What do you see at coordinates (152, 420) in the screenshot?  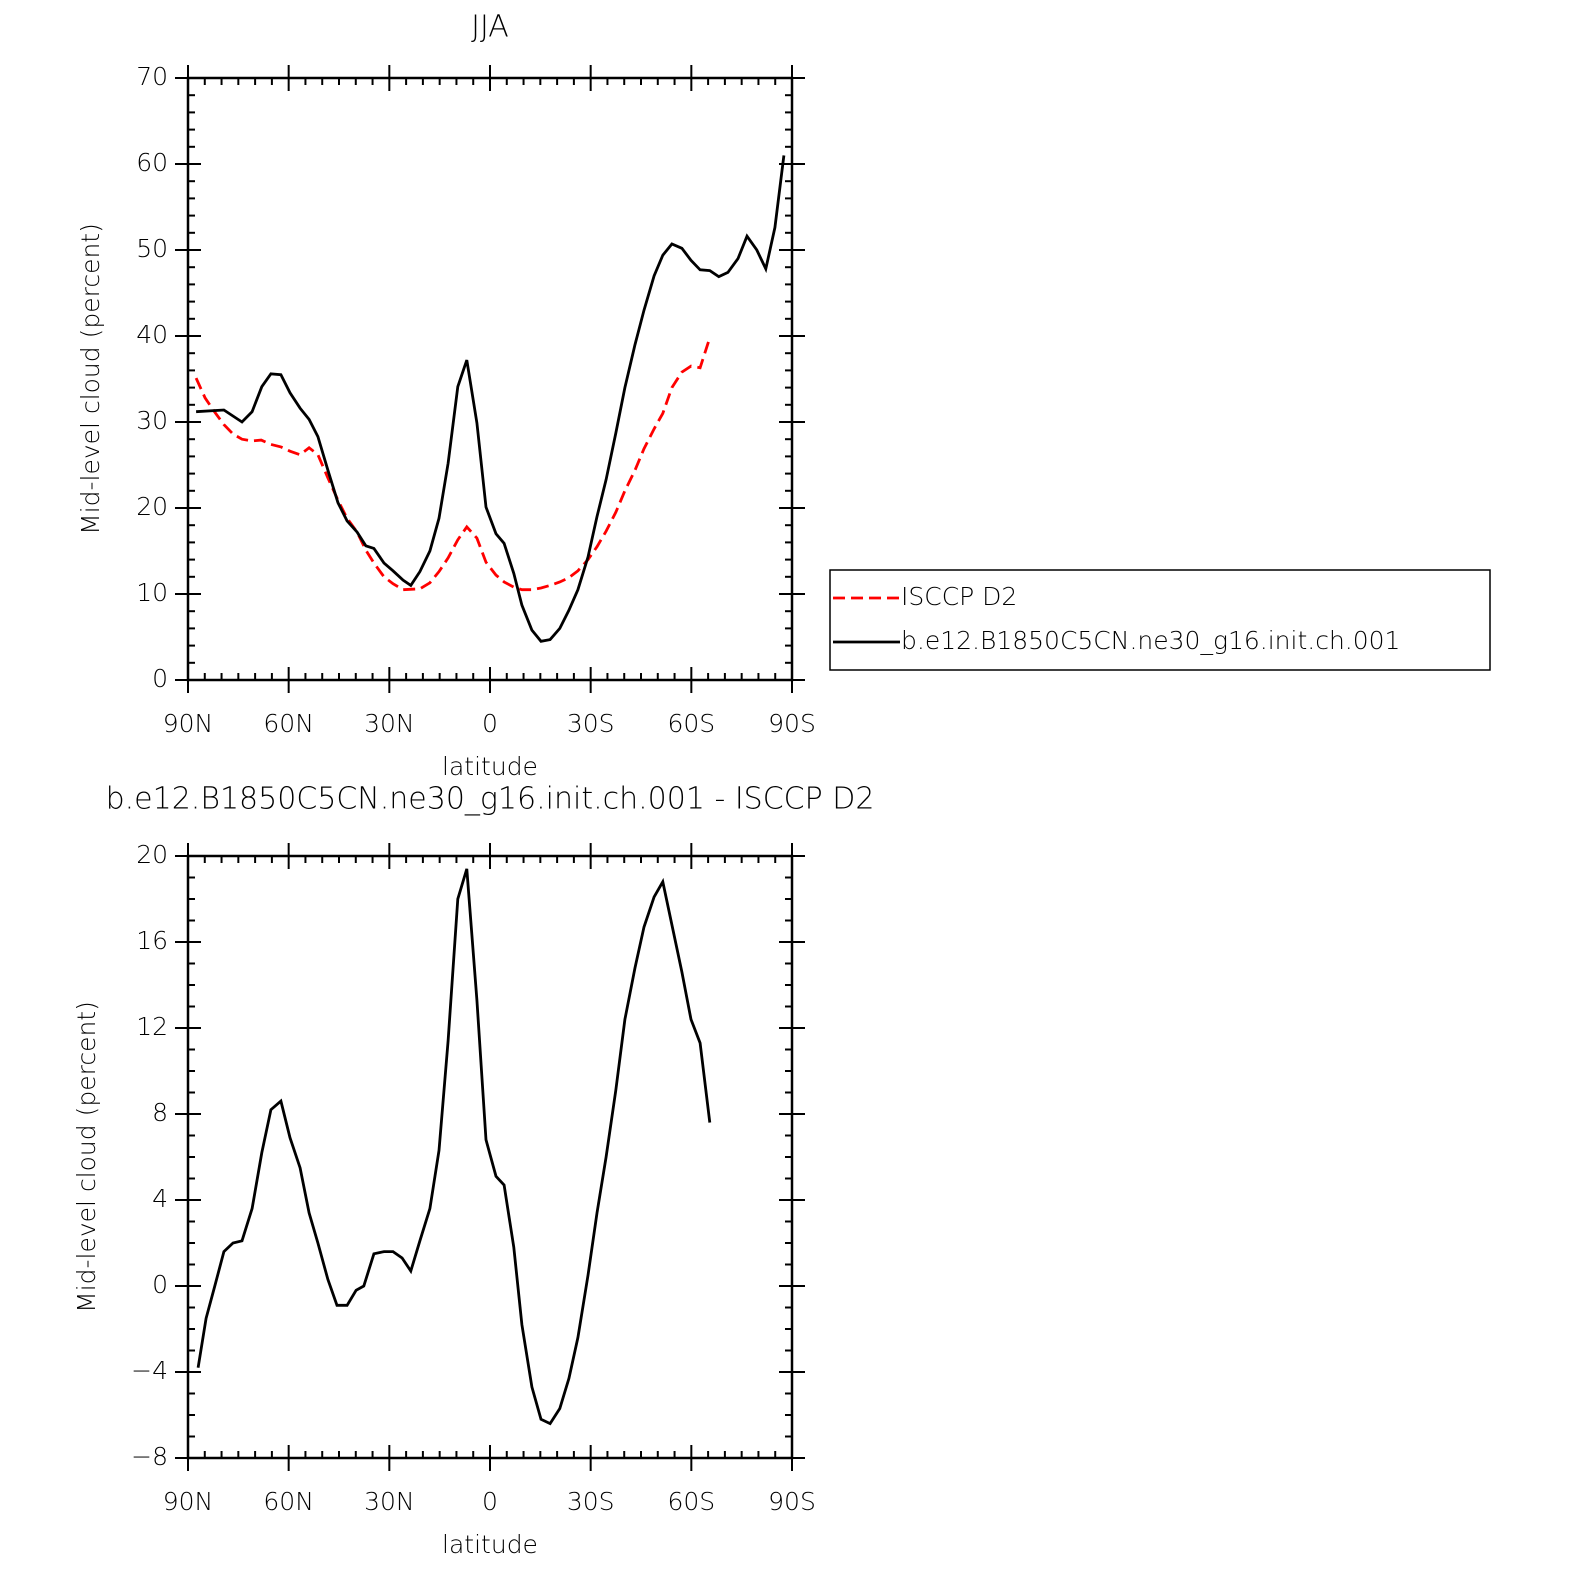 I see `y-tick-label: 30` at bounding box center [152, 420].